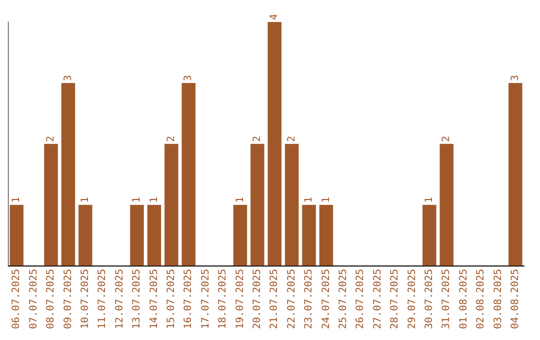 The height and width of the screenshot is (340, 540). Describe the element at coordinates (240, 299) in the screenshot. I see `x-tick-label: 19.07.2025` at that location.